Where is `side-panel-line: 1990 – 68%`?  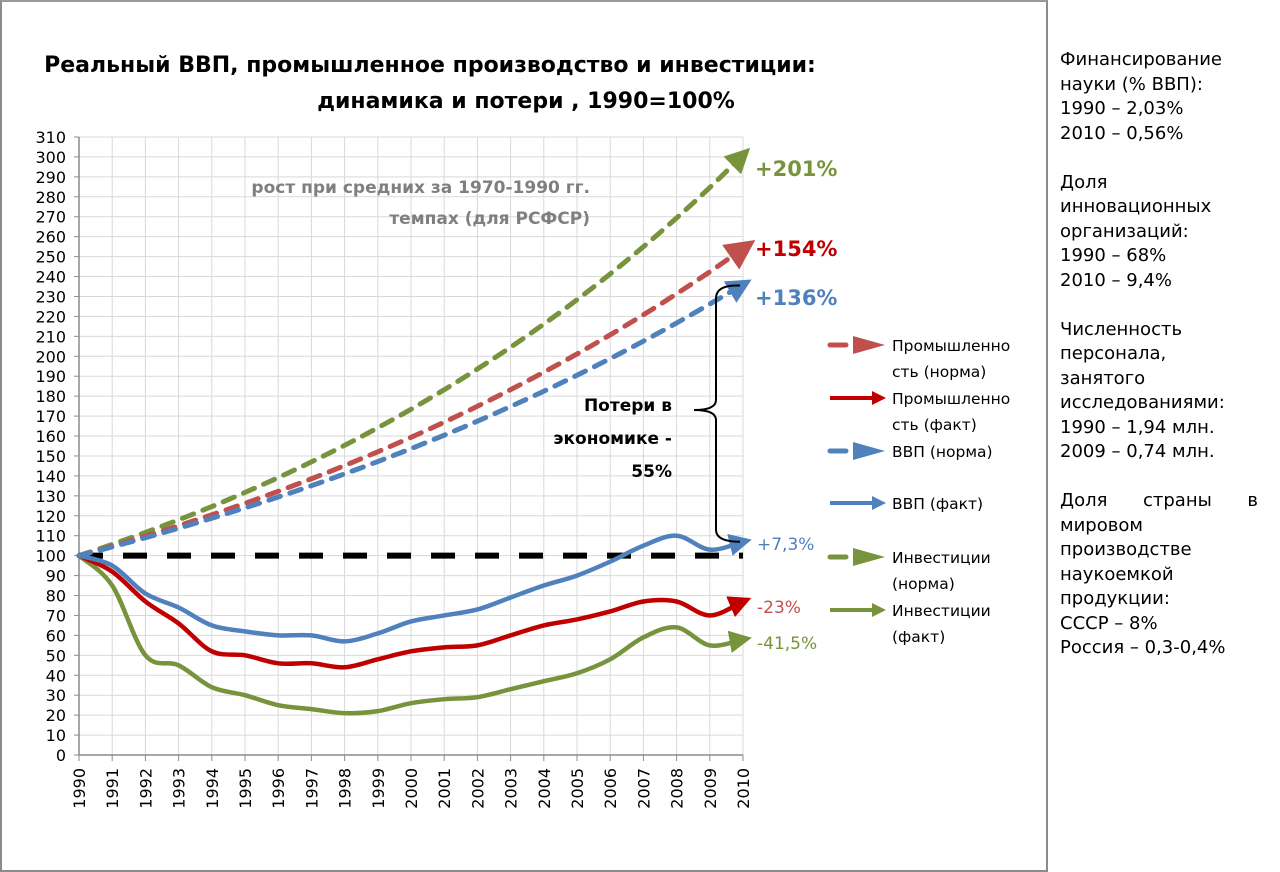
side-panel-line: 1990 – 68% is located at coordinates (1113, 255).